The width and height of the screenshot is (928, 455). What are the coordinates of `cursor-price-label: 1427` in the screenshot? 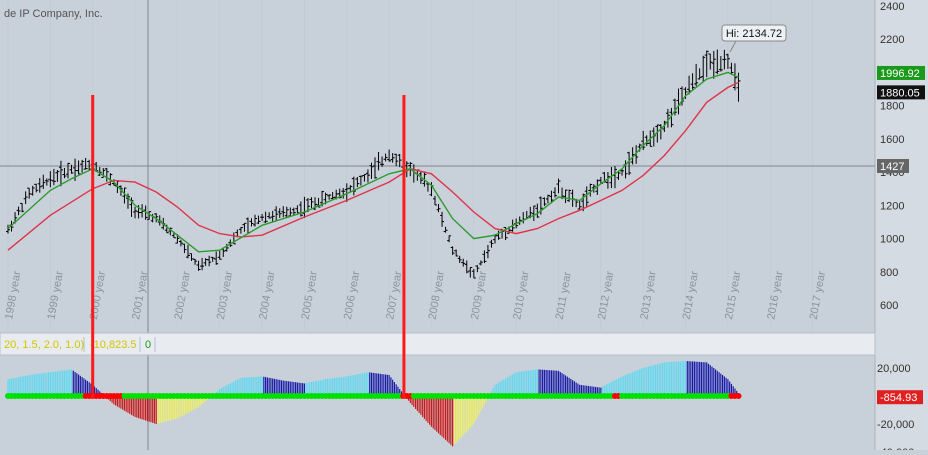 It's located at (892, 167).